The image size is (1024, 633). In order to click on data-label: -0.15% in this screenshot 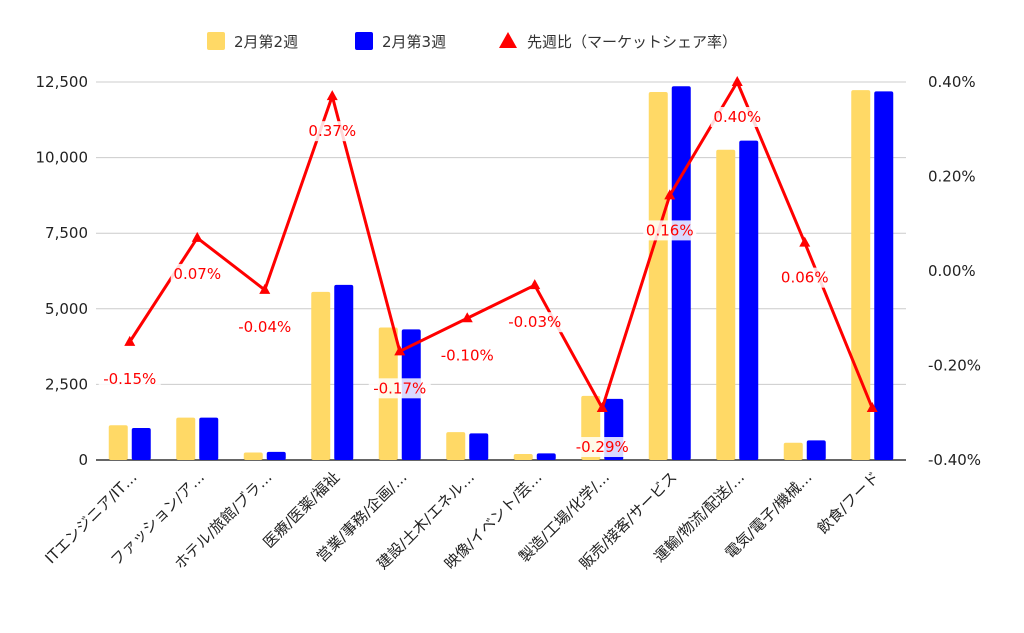, I will do `click(129, 379)`.